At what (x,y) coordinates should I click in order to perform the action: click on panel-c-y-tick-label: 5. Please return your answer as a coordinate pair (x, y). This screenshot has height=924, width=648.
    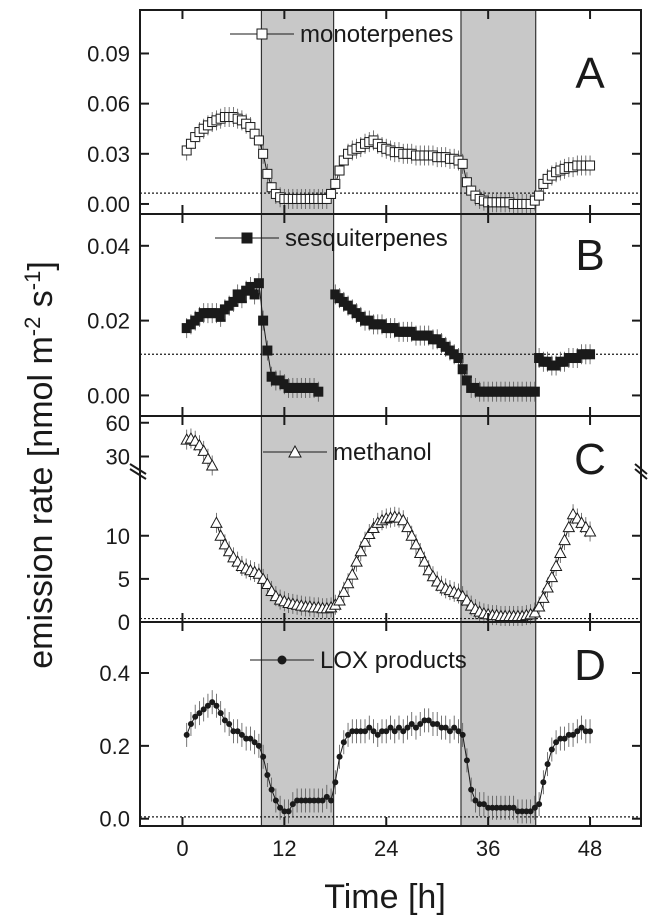
    Looking at the image, I should click on (124, 579).